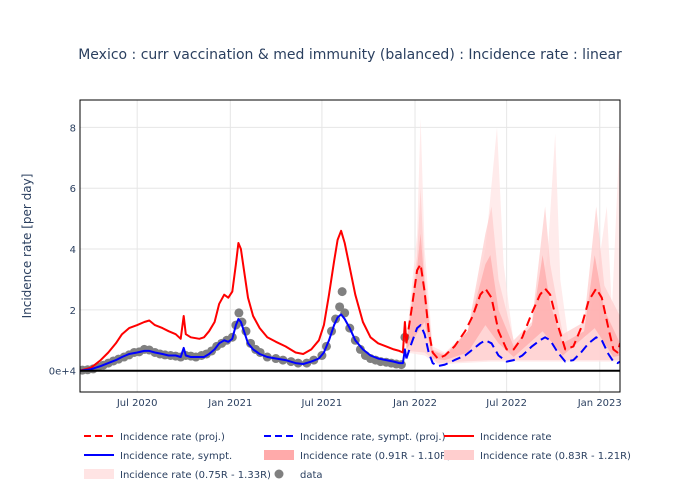 Image resolution: width=700 pixels, height=500 pixels. Describe the element at coordinates (599, 403) in the screenshot. I see `x-tick-label: Jan 2023` at that location.